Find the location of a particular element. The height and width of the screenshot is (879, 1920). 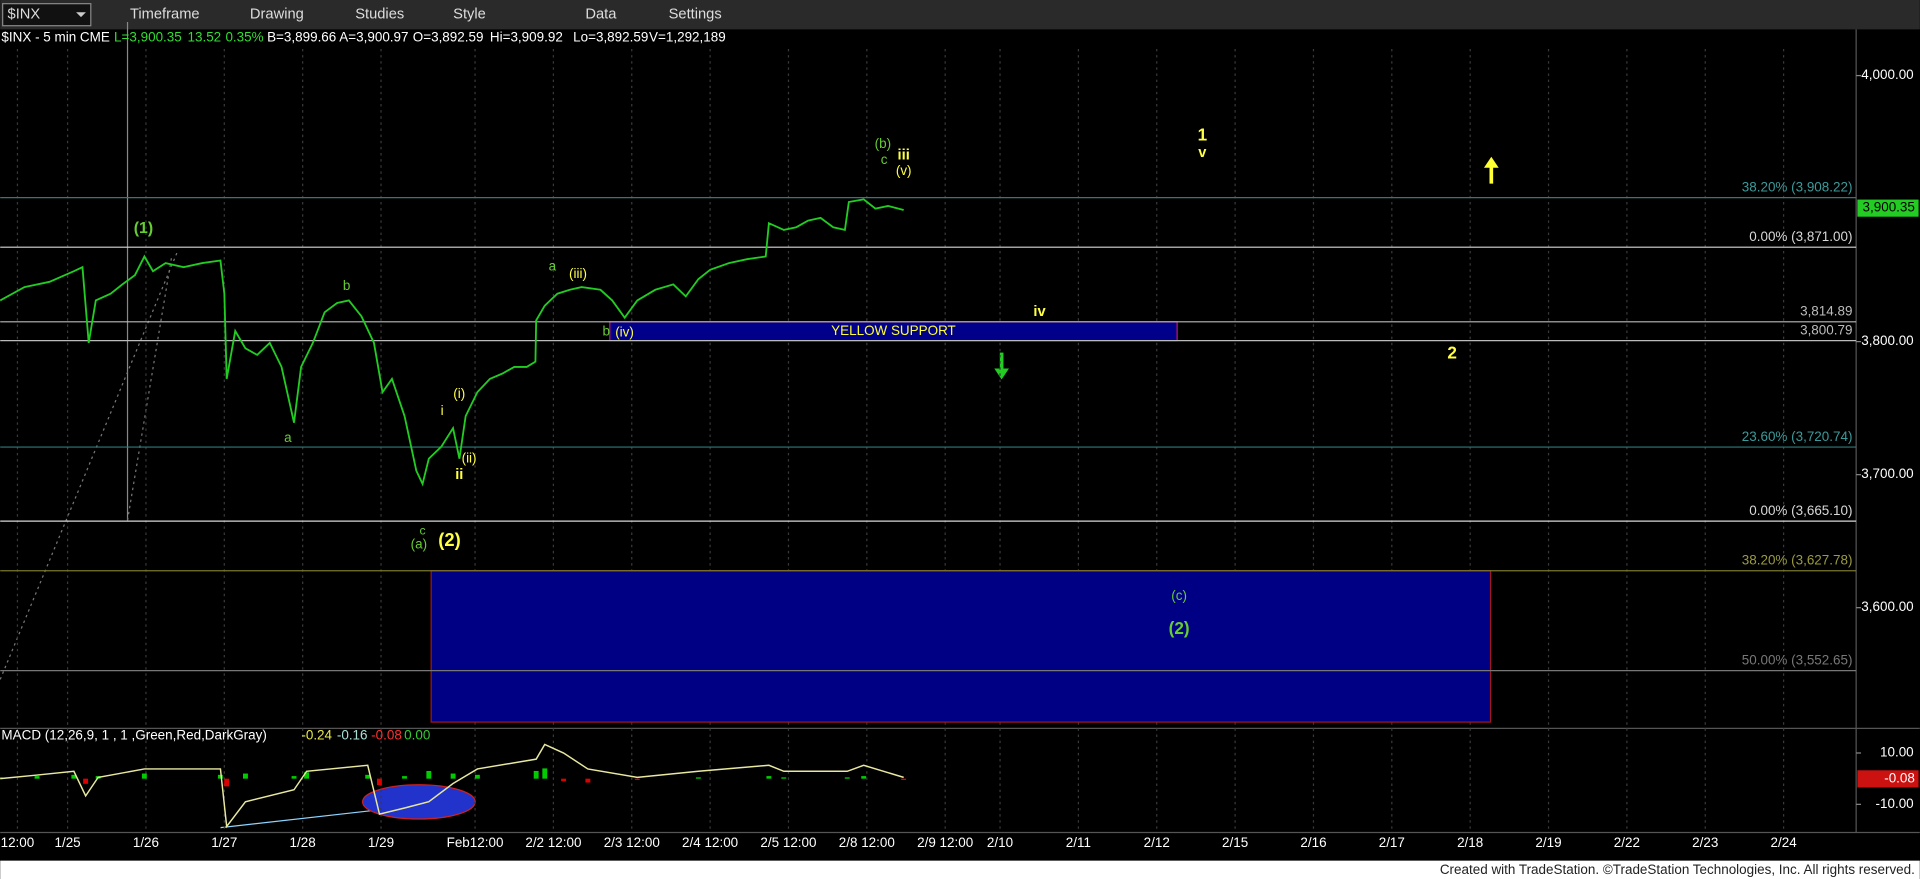

dropdown is located at coordinates (81, 15).